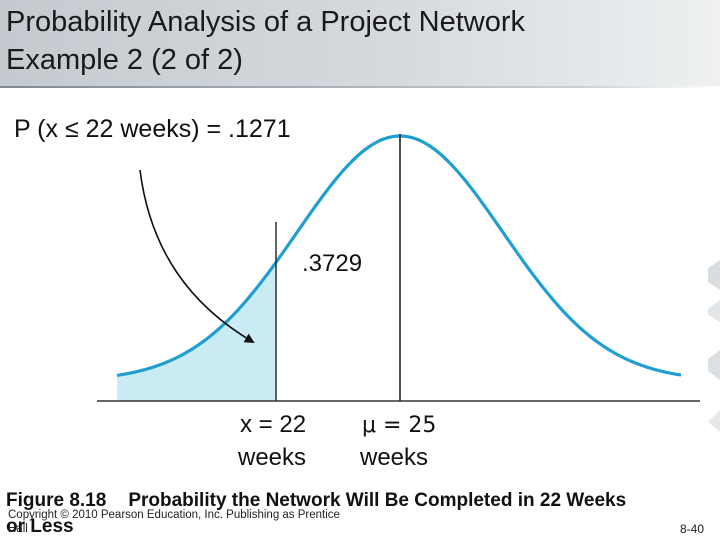 This screenshot has height=540, width=720. I want to click on copyright-line-2: Hall, so click(18, 529).